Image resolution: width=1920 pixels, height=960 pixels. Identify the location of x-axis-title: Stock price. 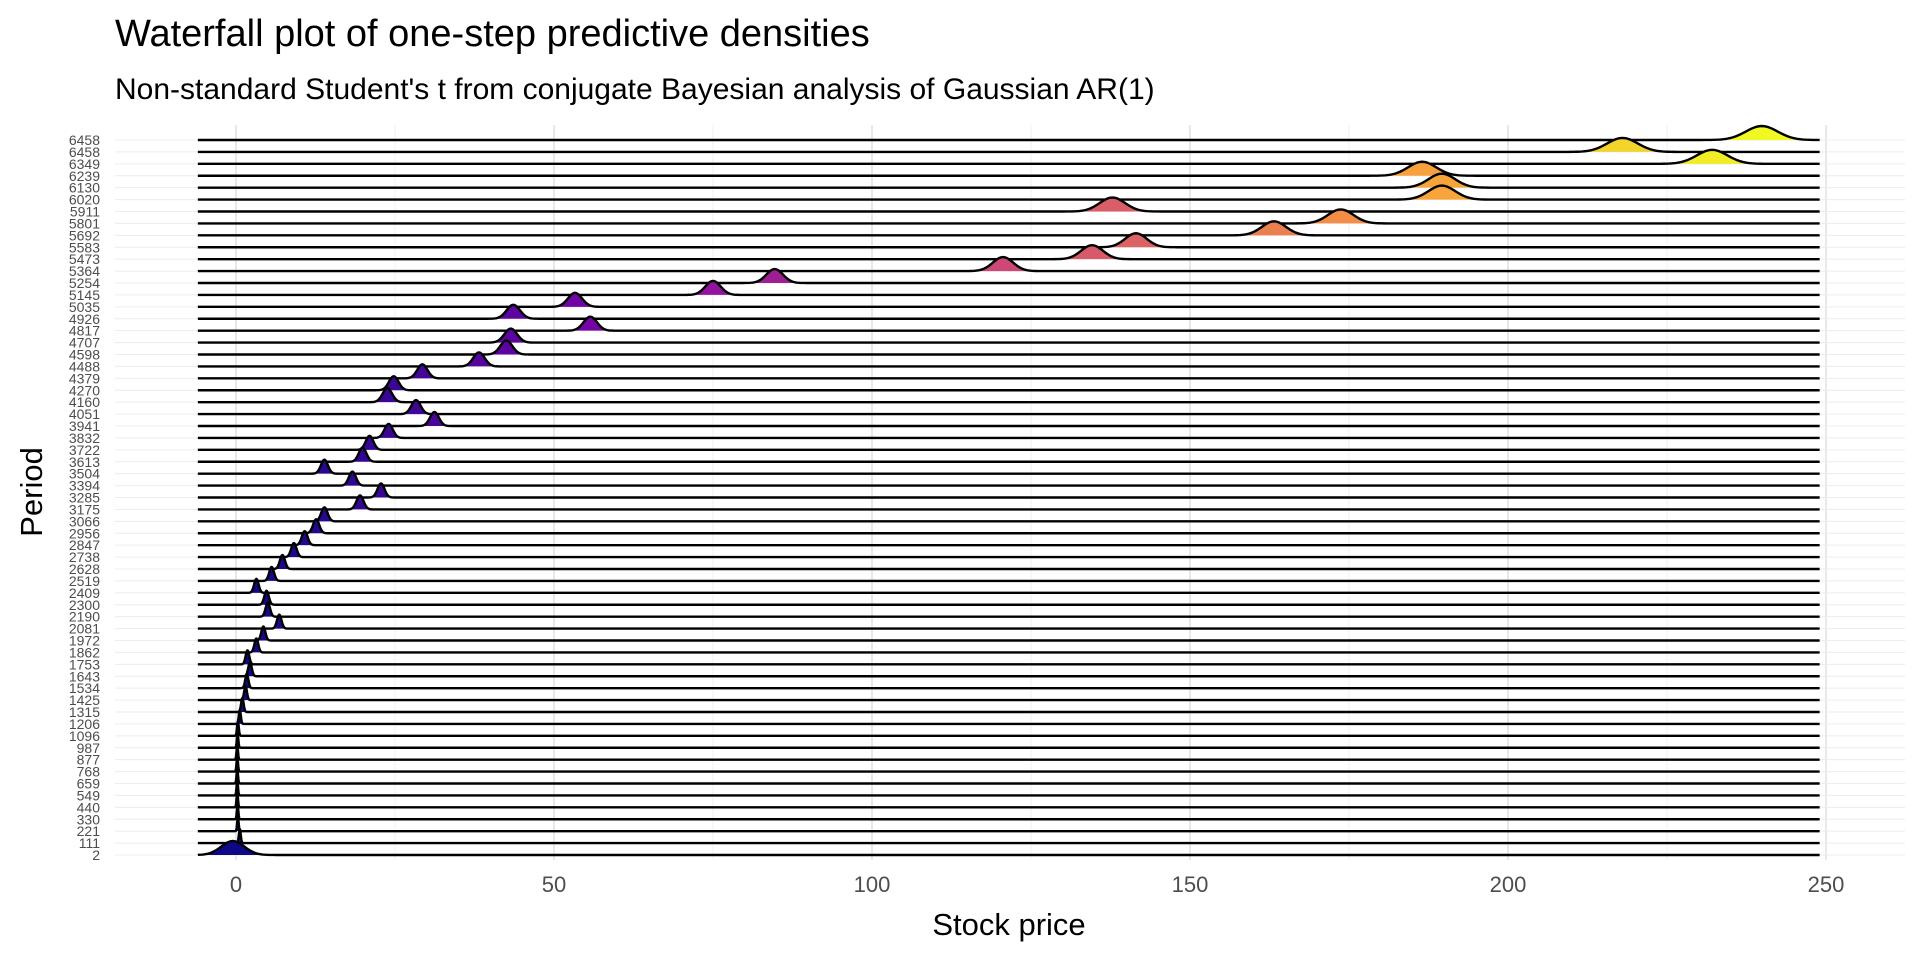
(1008, 924).